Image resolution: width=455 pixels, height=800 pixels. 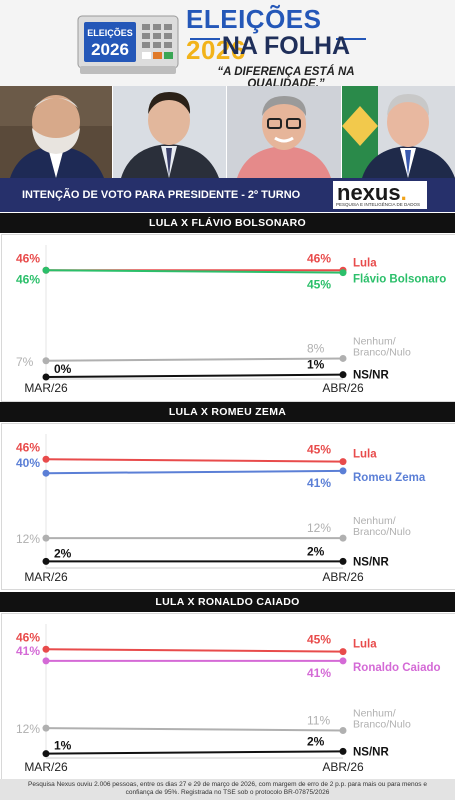 What do you see at coordinates (227, 223) in the screenshot?
I see `chart-title-lula-flavio: LULA X FLÁVIO BOLSONARO` at bounding box center [227, 223].